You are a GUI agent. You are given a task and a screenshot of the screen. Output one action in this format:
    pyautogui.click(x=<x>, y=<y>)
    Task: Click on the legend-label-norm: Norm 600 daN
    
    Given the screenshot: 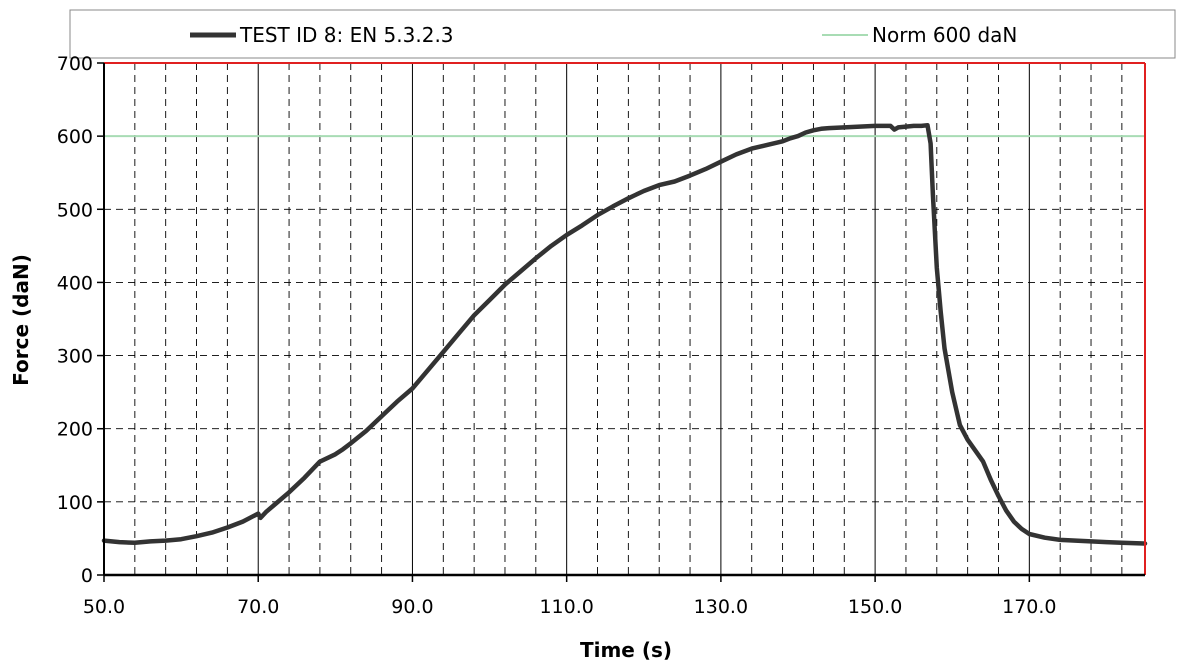 What is the action you would take?
    pyautogui.click(x=944, y=35)
    